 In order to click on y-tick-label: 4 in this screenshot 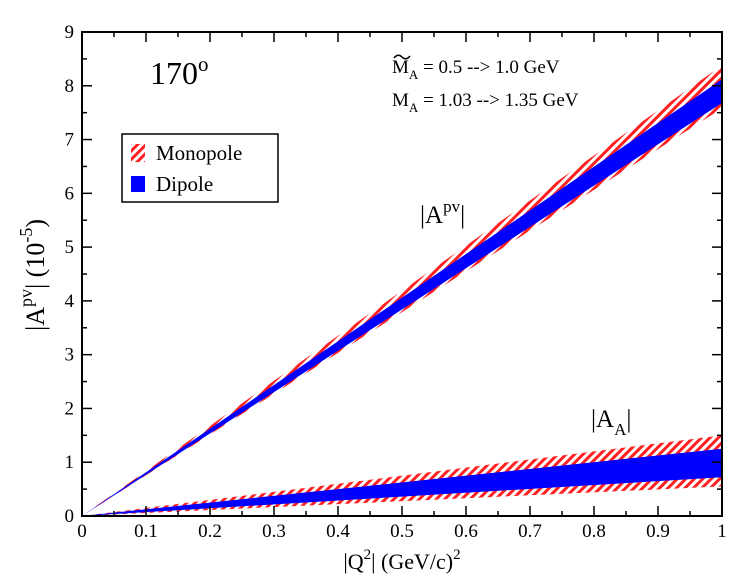, I will do `click(70, 301)`.